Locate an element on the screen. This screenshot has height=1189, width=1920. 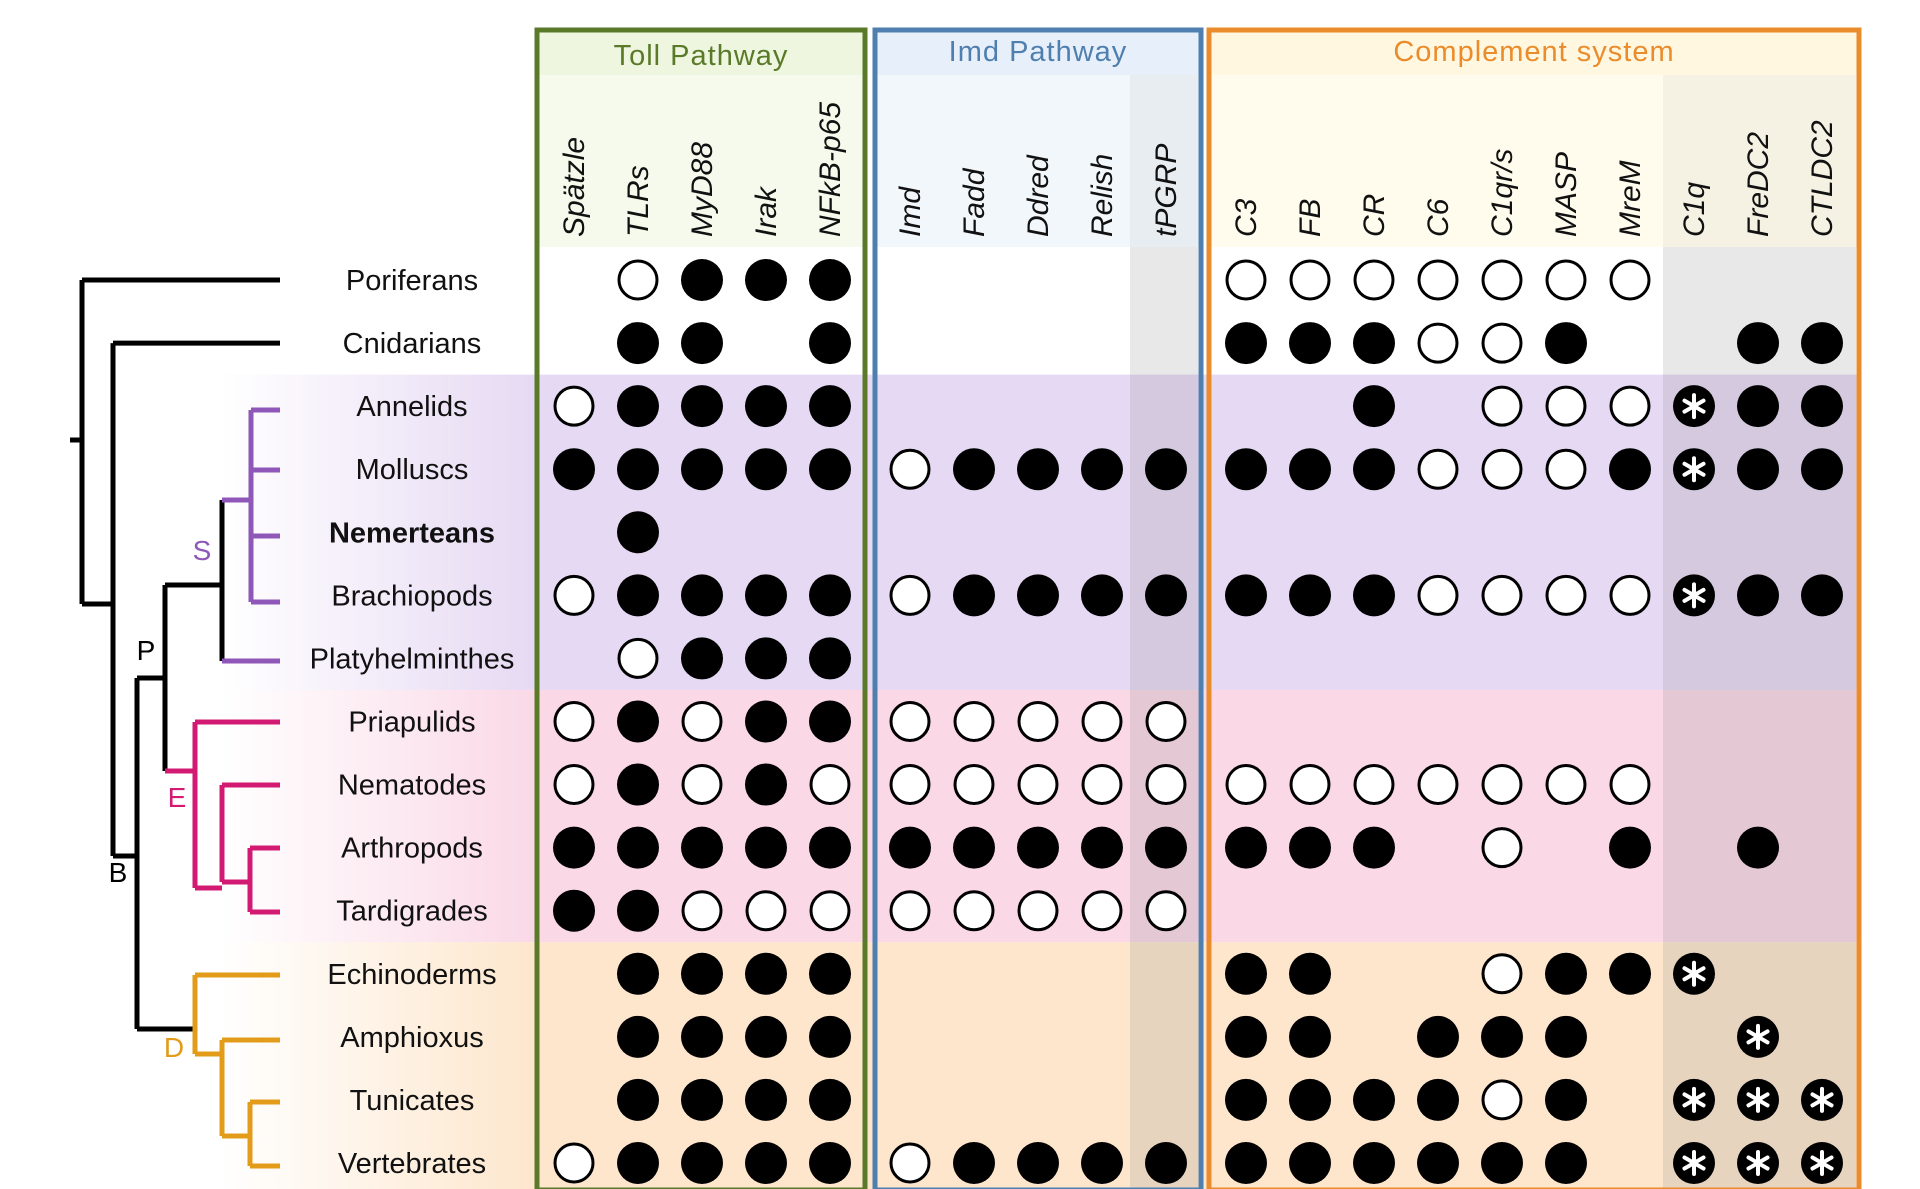
taxon-label-annelids: Annelids is located at coordinates (411, 407).